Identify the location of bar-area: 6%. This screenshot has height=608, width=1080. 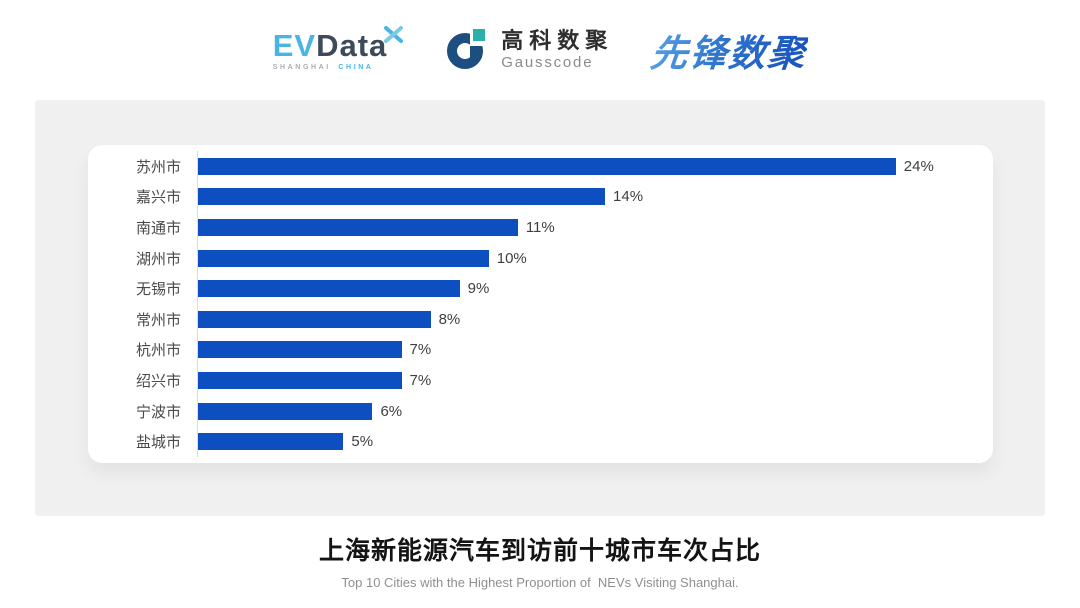
(590, 411).